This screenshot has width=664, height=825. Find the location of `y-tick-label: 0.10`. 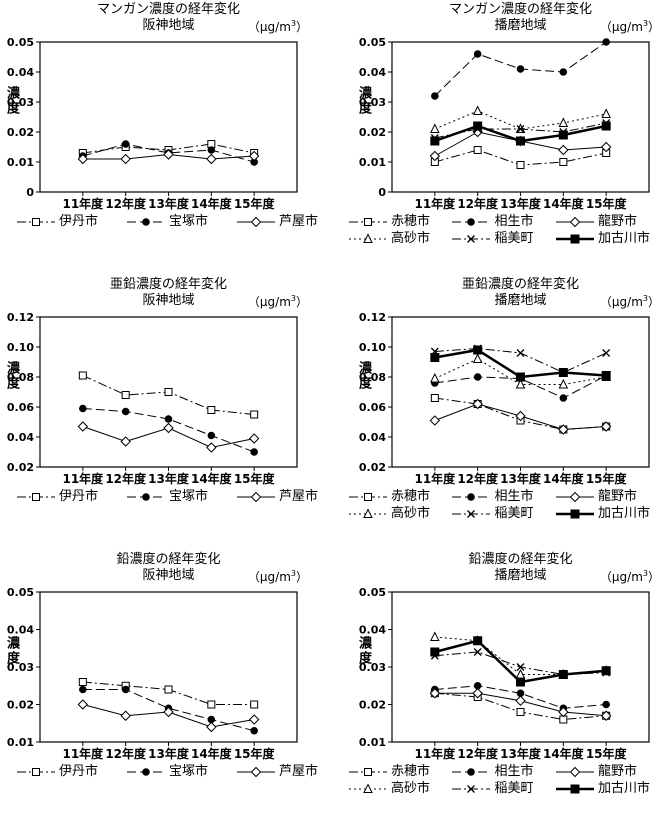

y-tick-label: 0.10 is located at coordinates (20, 347).